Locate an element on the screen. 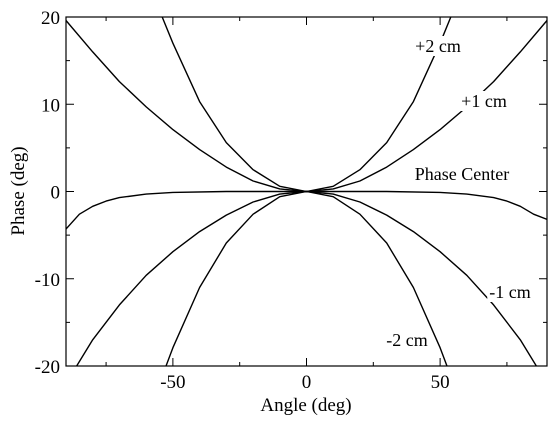 This screenshot has width=548, height=421. series-line-phase-center is located at coordinates (306, 210).